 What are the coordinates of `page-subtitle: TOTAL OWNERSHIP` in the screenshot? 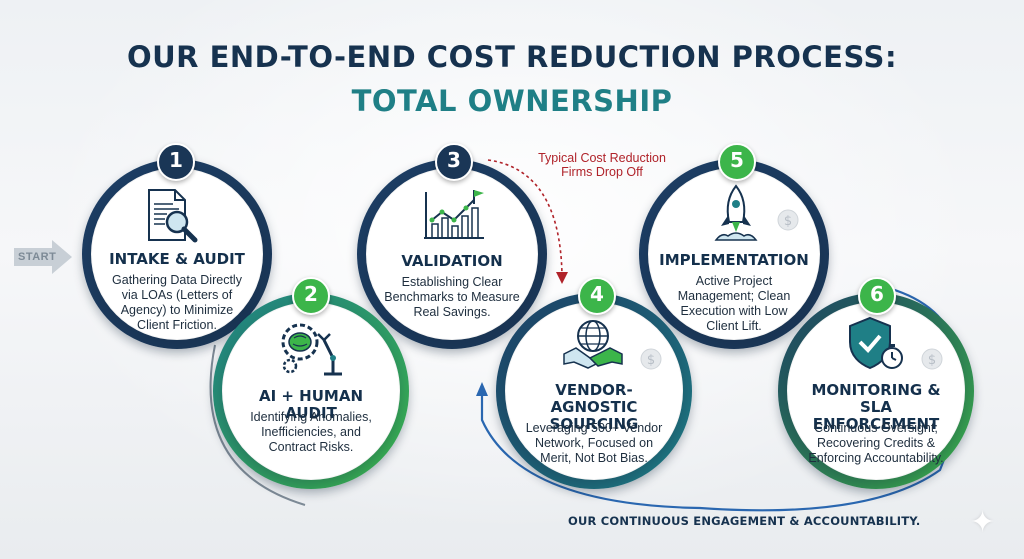 It's located at (512, 101).